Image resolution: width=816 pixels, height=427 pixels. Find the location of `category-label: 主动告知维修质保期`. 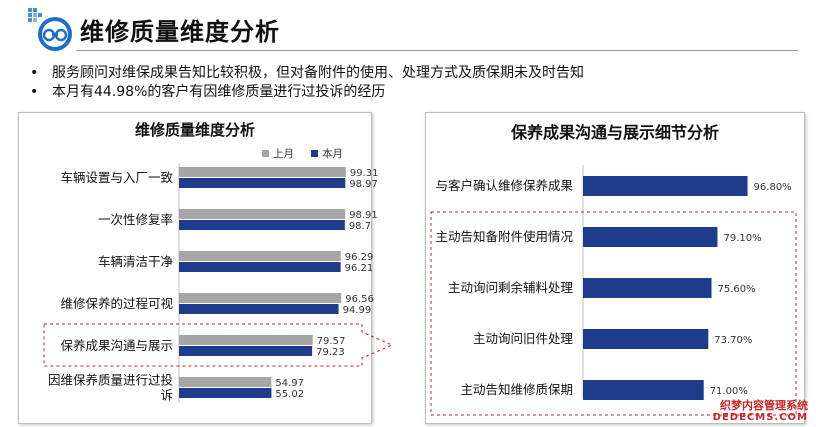

category-label: 主动告知维修质保期 is located at coordinates (516, 389).